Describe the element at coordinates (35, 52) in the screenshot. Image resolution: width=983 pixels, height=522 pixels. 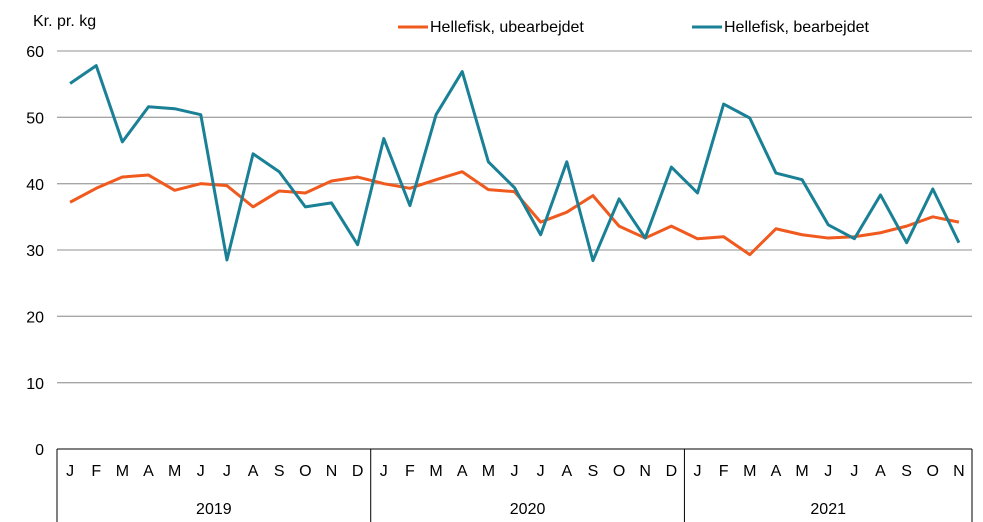
I see `y-tick-label: 60` at that location.